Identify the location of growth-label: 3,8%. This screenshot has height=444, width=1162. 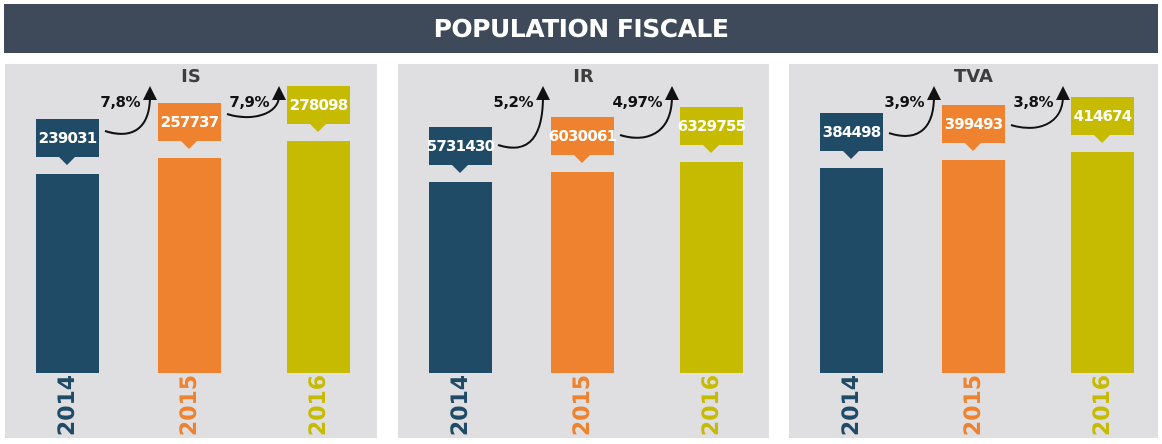
(1033, 102).